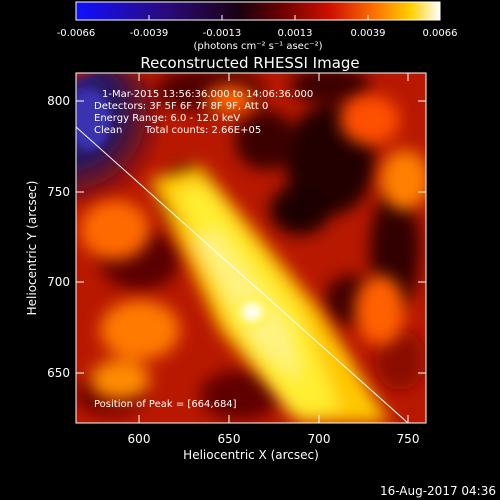 This screenshot has width=500, height=500. Describe the element at coordinates (165, 404) in the screenshot. I see `annotation-peak: Position of Peak = [664,684]` at that location.